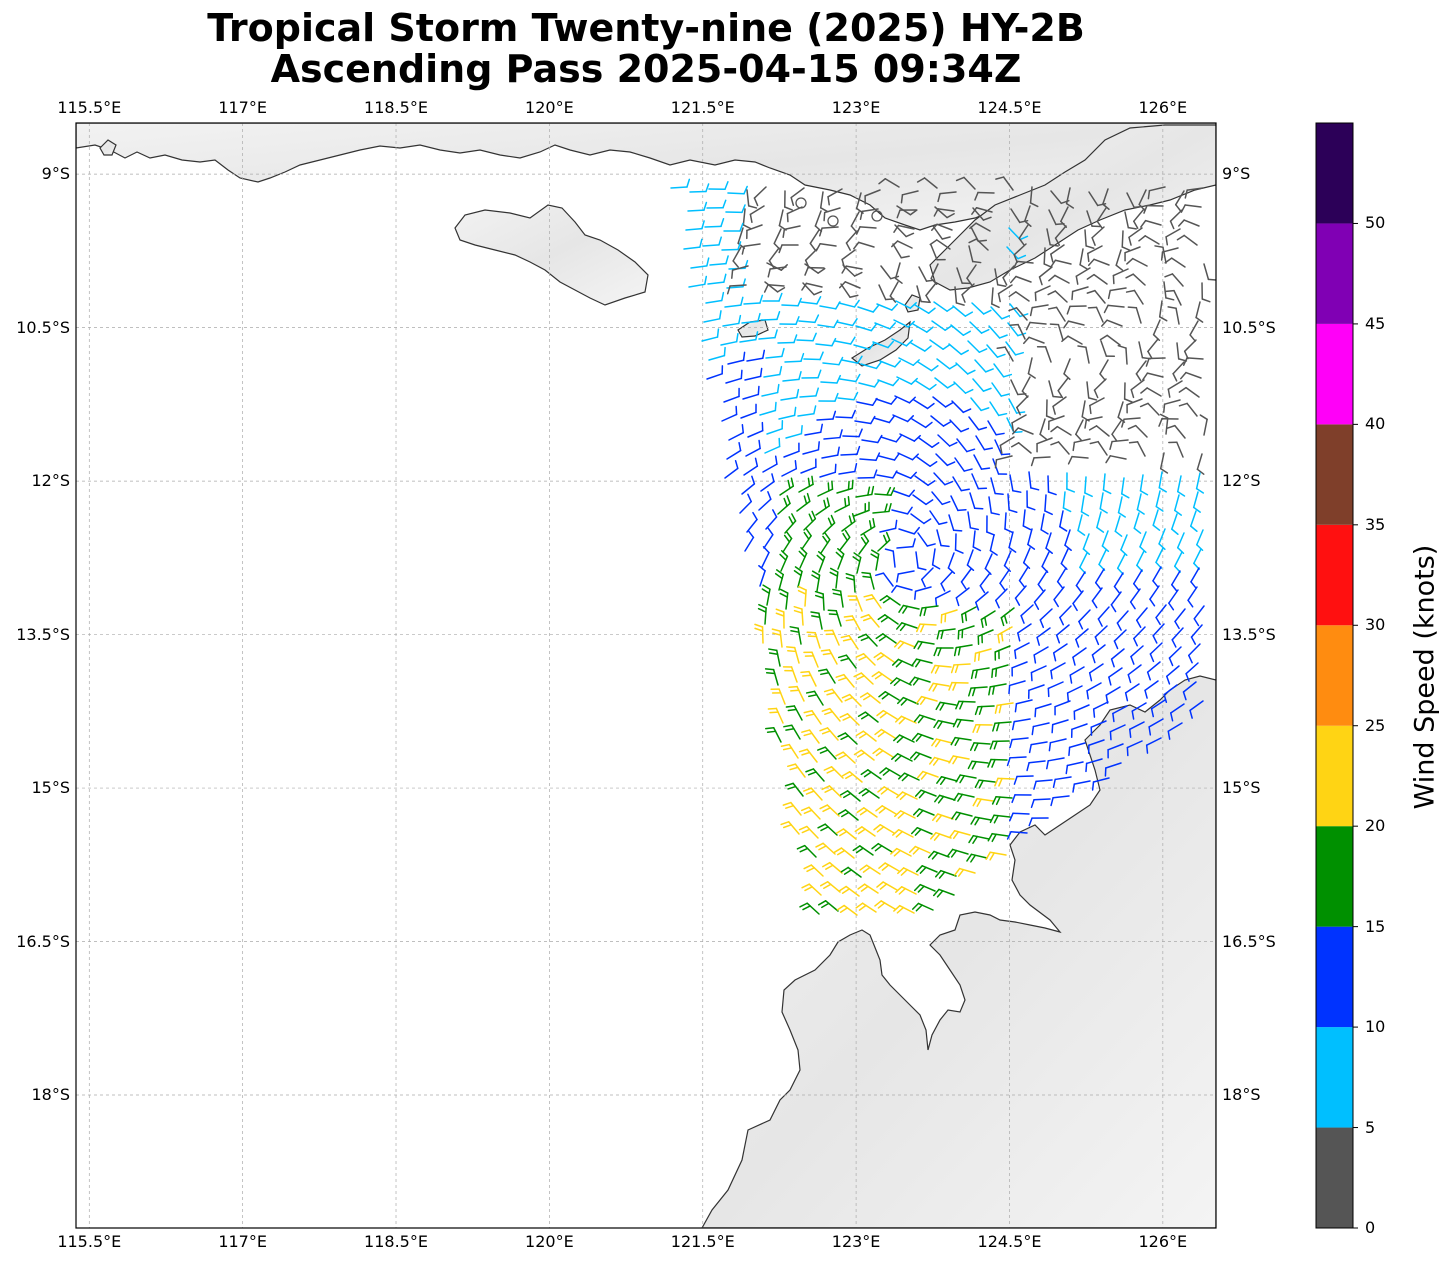 Image resolution: width=1453 pixels, height=1264 pixels. I want to click on lat-tick-left: 16.5°S, so click(43, 941).